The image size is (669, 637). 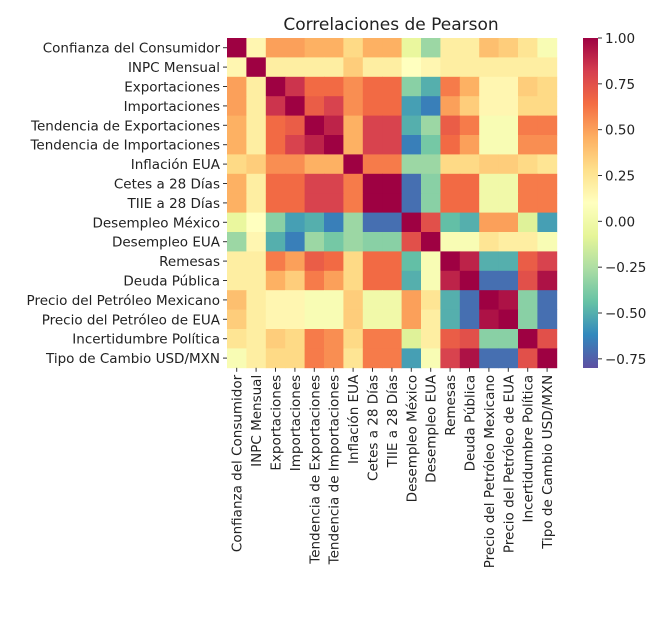 What do you see at coordinates (146, 340) in the screenshot?
I see `y-tick-label: Incertidumbre Política` at bounding box center [146, 340].